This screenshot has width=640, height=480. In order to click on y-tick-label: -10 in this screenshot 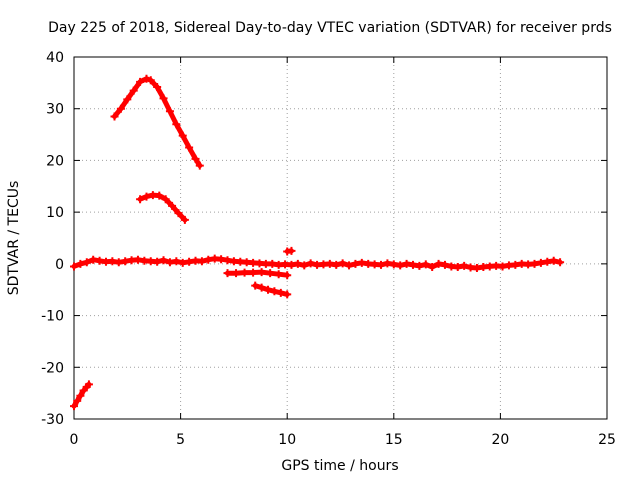, I will do `click(52, 317)`.